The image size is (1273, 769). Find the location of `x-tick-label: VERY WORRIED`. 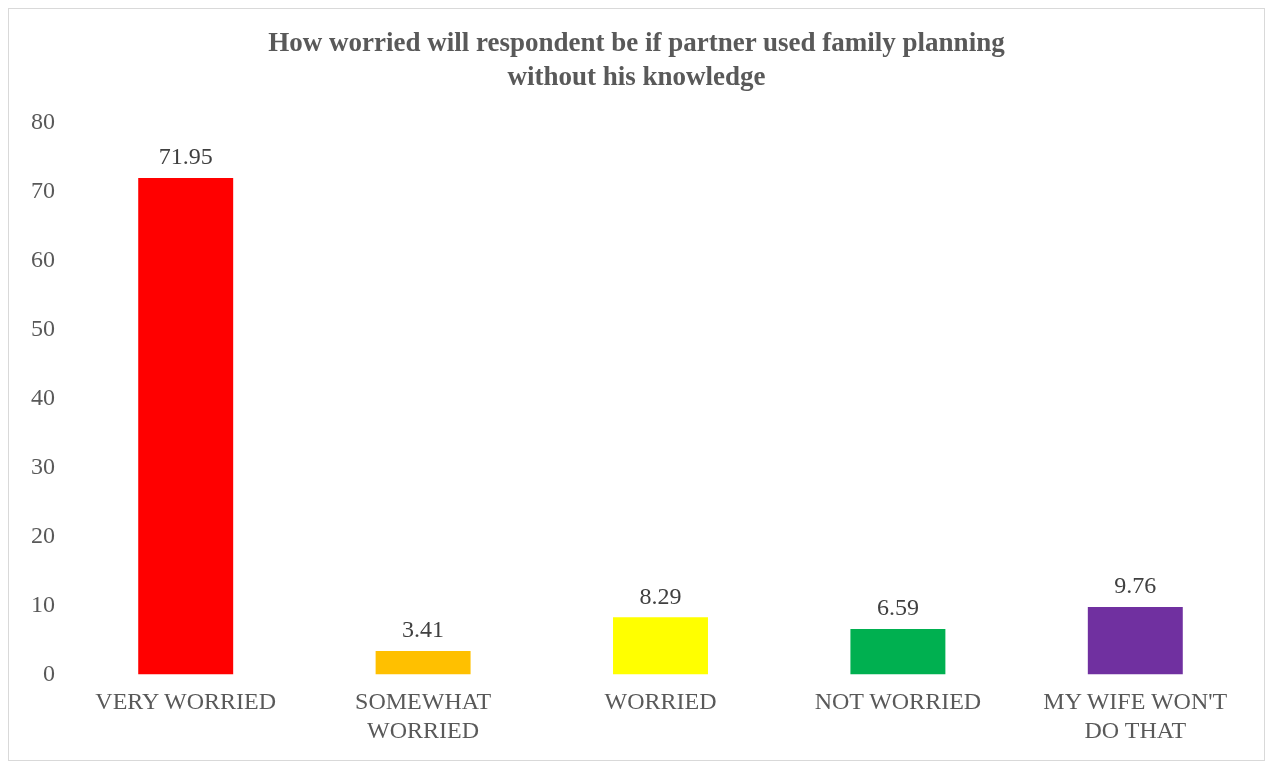

x-tick-label: VERY WORRIED is located at coordinates (186, 701).